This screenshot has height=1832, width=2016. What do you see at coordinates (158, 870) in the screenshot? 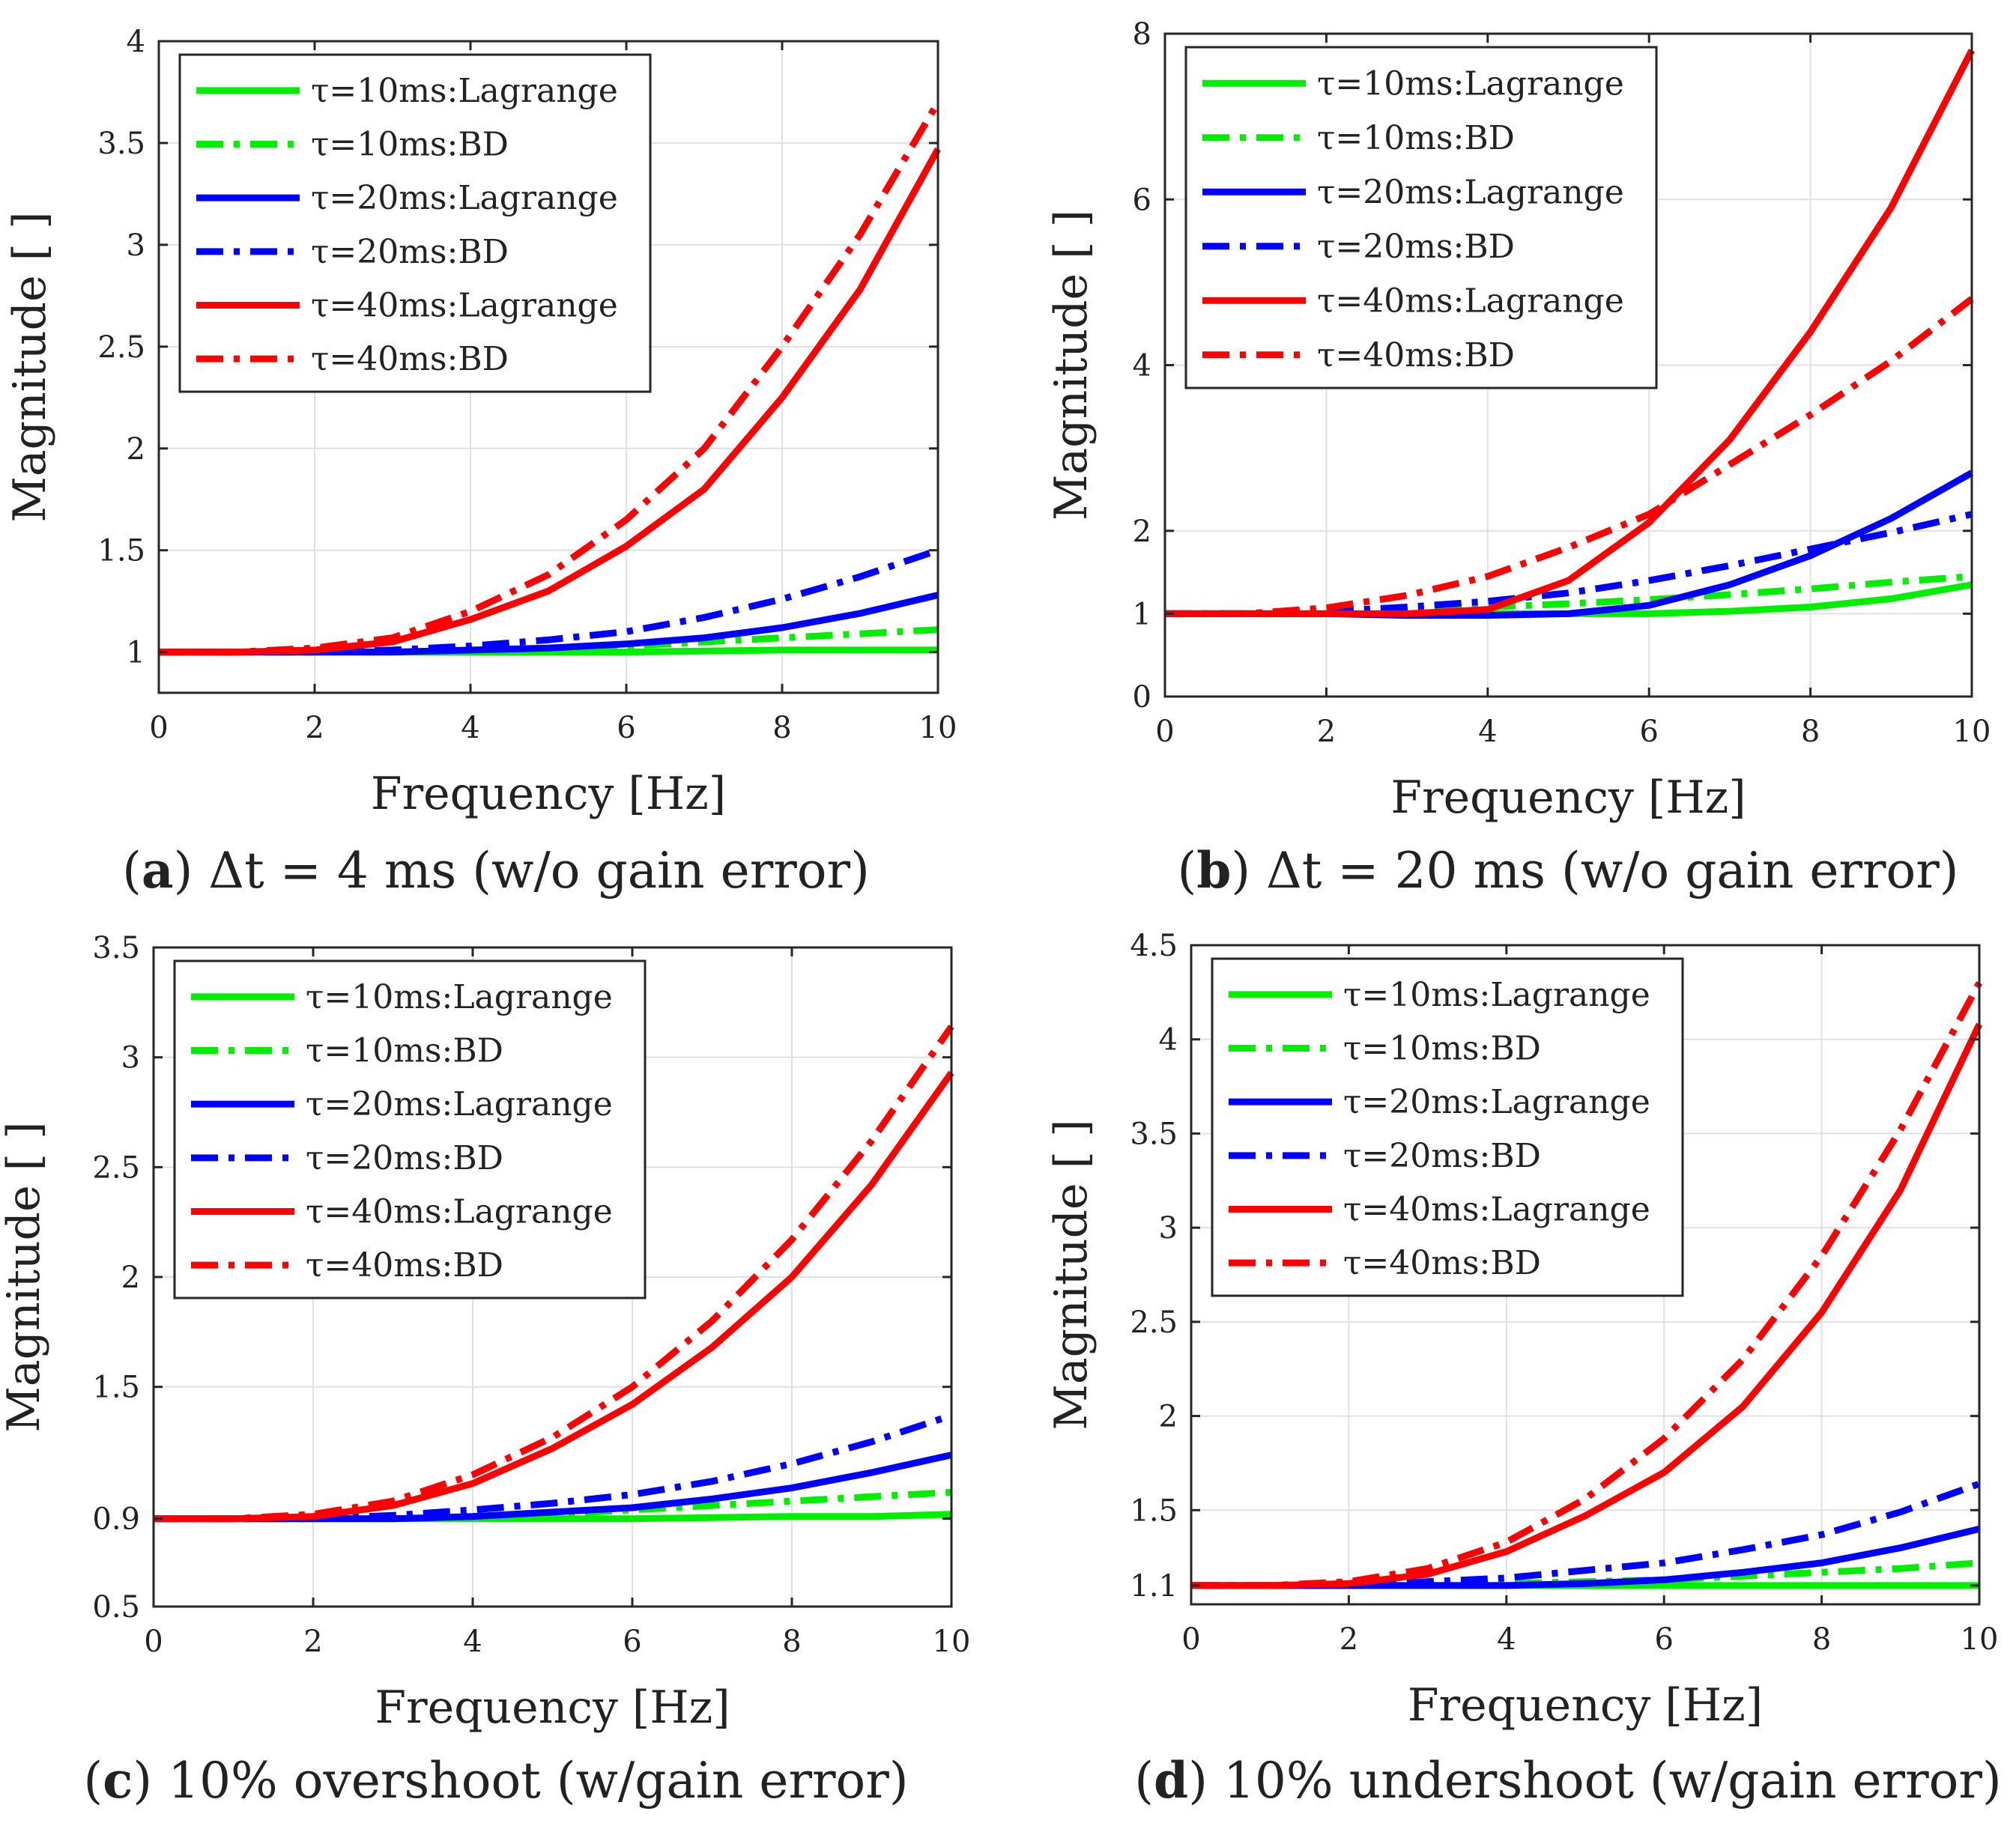
I see `caption-letter: a` at bounding box center [158, 870].